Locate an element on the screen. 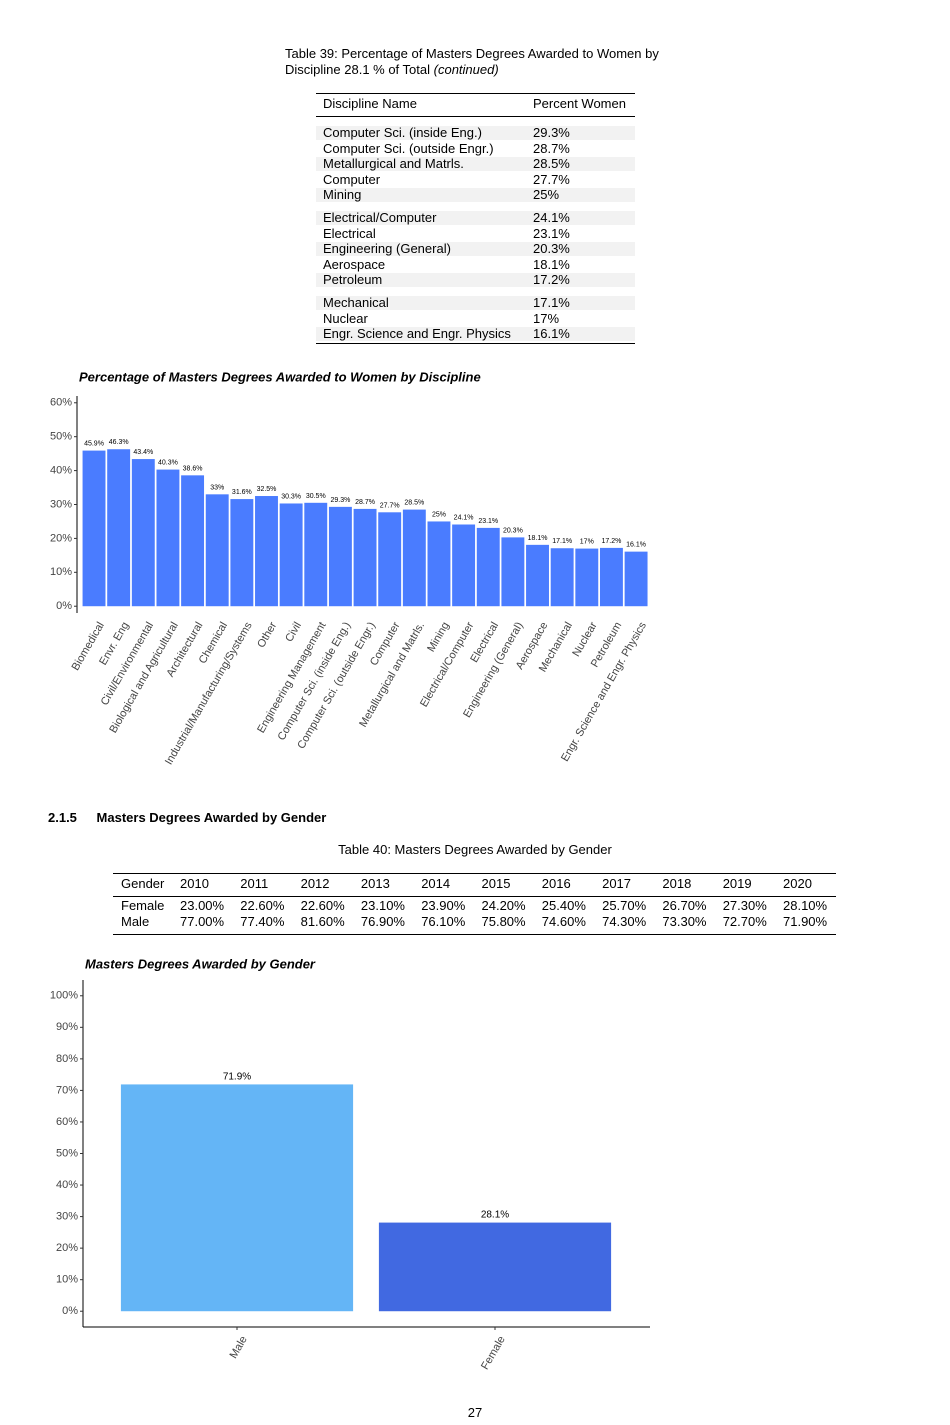  header-cell: Gender is located at coordinates (143, 883).